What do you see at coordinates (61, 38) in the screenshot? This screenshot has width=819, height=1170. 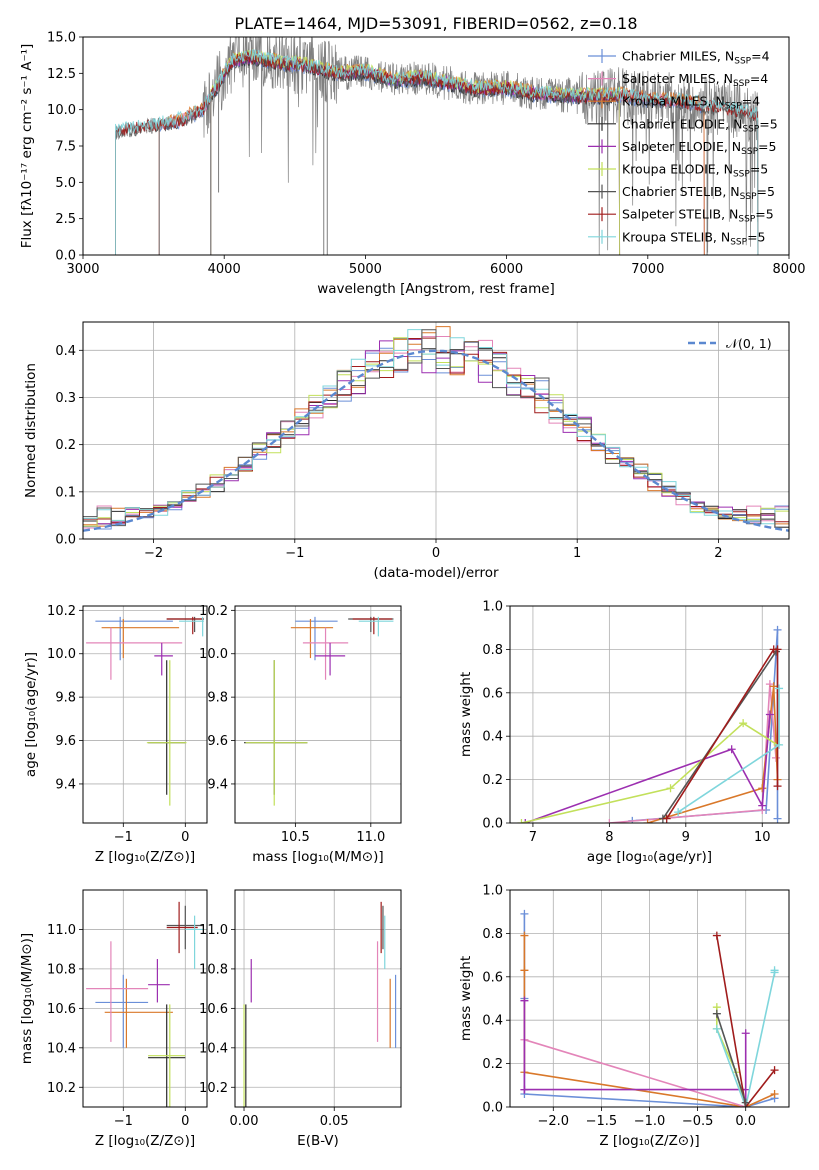 I see `y-tick-label: 15.0` at bounding box center [61, 38].